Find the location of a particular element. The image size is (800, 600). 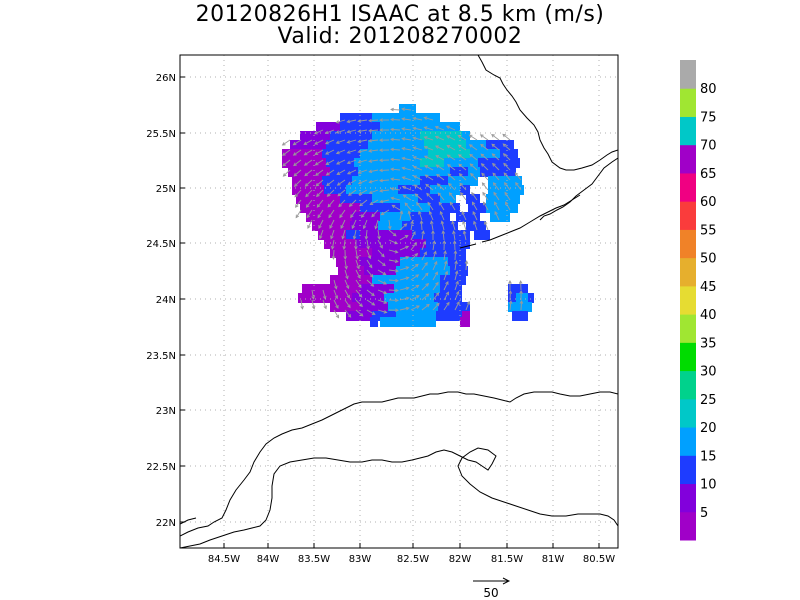

color-bar: 5 10 15 20 25 30 35 40 45 50 55 60 65 70 75 80 is located at coordinates (698, 300).